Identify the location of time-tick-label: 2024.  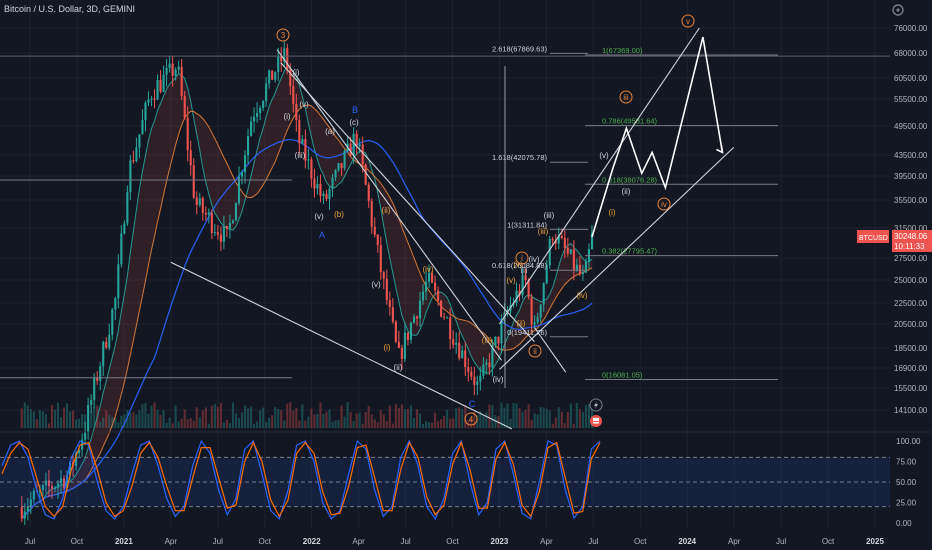
(687, 541).